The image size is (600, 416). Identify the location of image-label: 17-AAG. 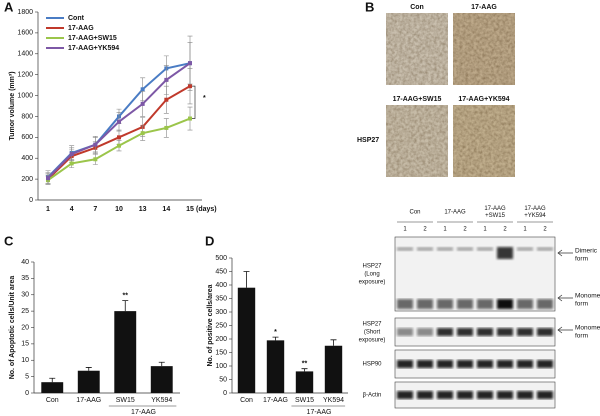
(484, 7).